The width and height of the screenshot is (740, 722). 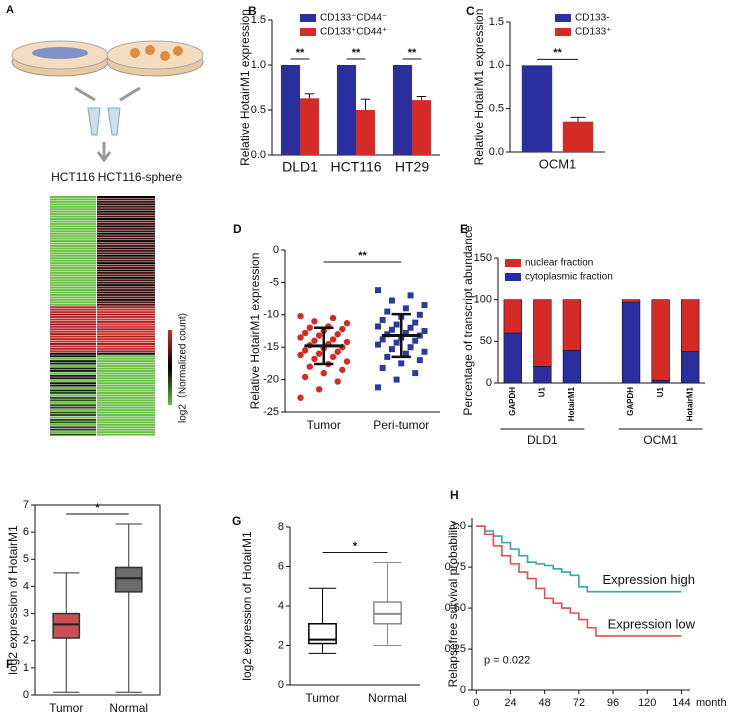 What do you see at coordinates (483, 258) in the screenshot?
I see `y-tick-label: 150` at bounding box center [483, 258].